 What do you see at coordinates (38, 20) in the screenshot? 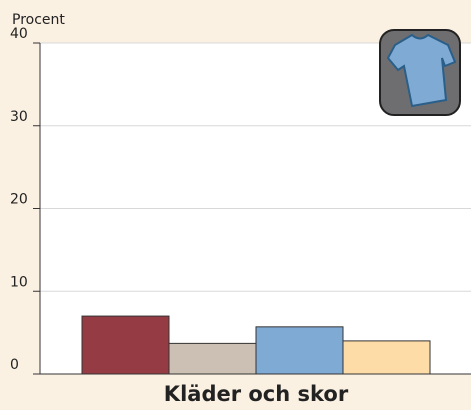
I see `y-axis-label: Procent` at bounding box center [38, 20].